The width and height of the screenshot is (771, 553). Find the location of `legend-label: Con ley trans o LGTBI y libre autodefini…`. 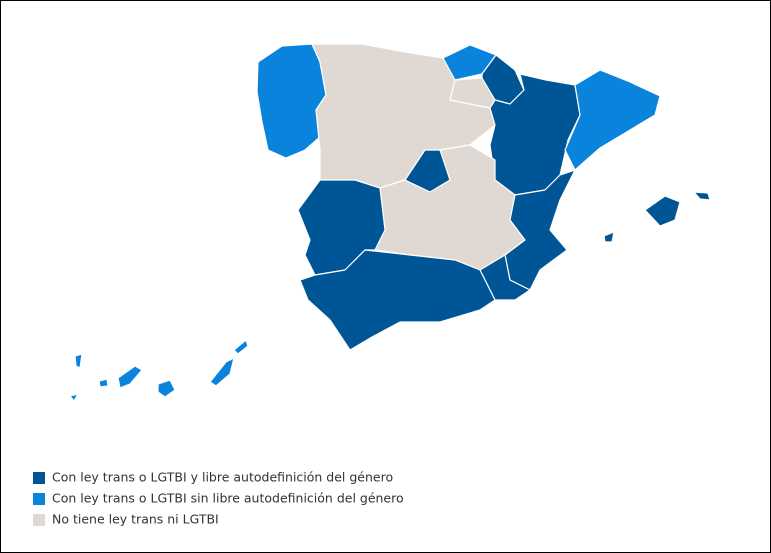

legend-label: Con ley trans o LGTBI y libre autodefini… is located at coordinates (222, 477).